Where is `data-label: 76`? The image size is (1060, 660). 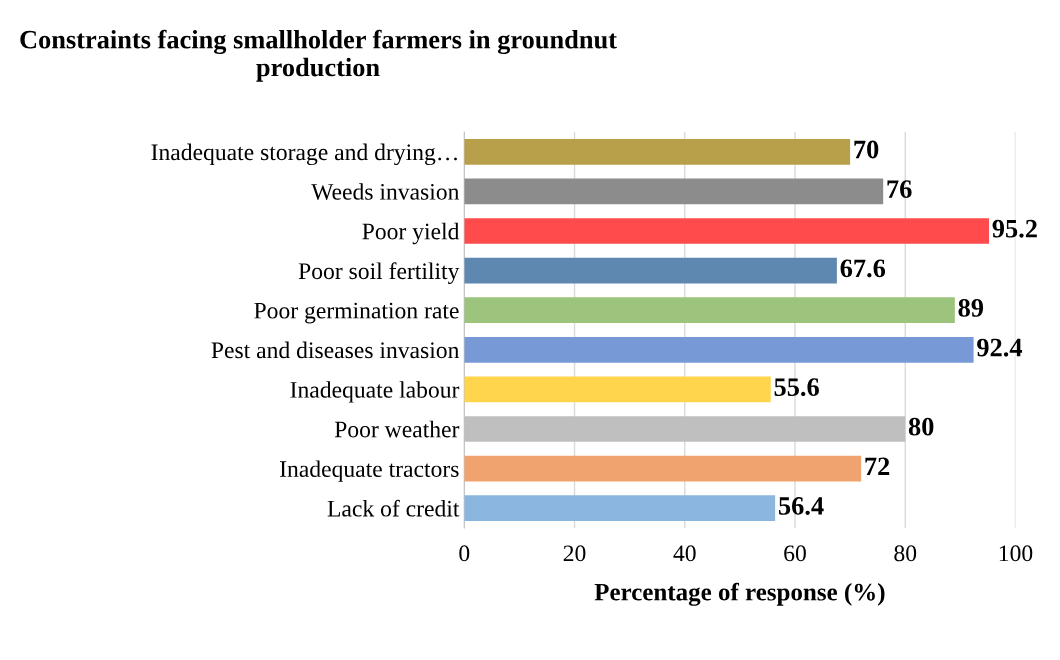
data-label: 76 is located at coordinates (899, 189).